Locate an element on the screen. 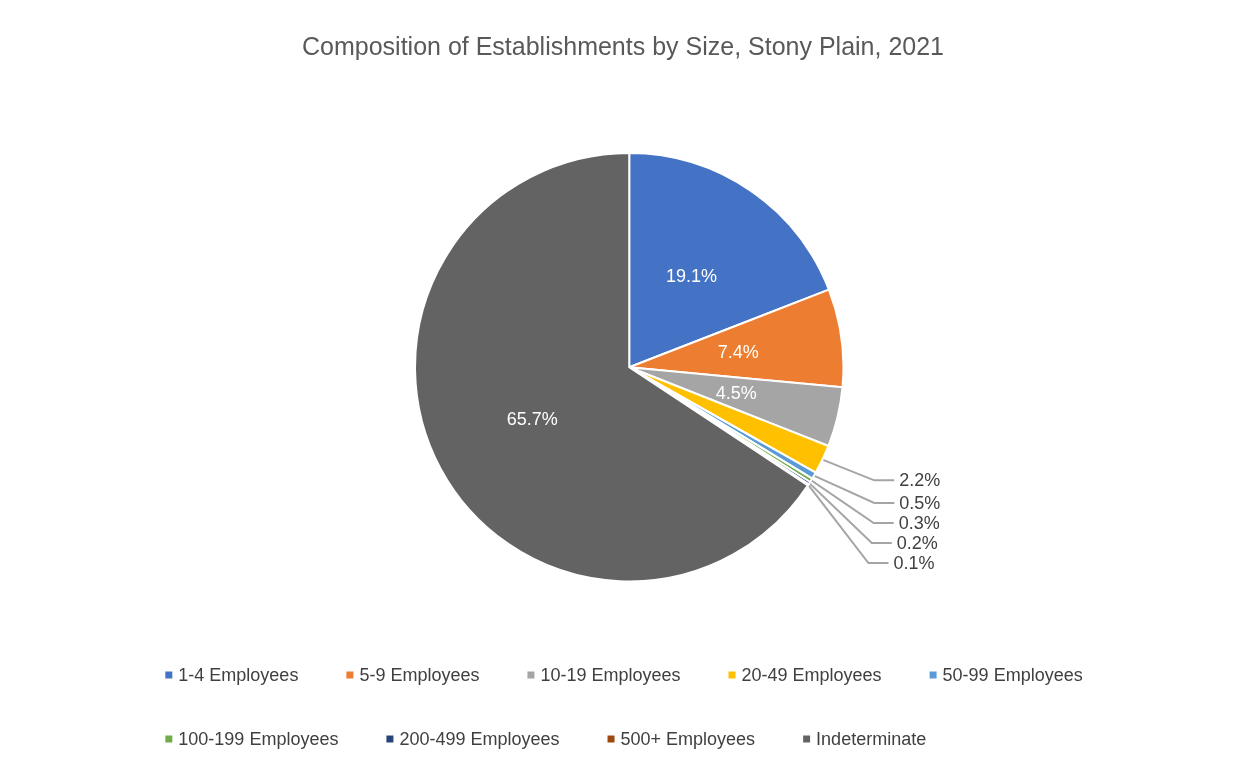 The image size is (1246, 765). legend-label: 1-4 Employees is located at coordinates (238, 675).